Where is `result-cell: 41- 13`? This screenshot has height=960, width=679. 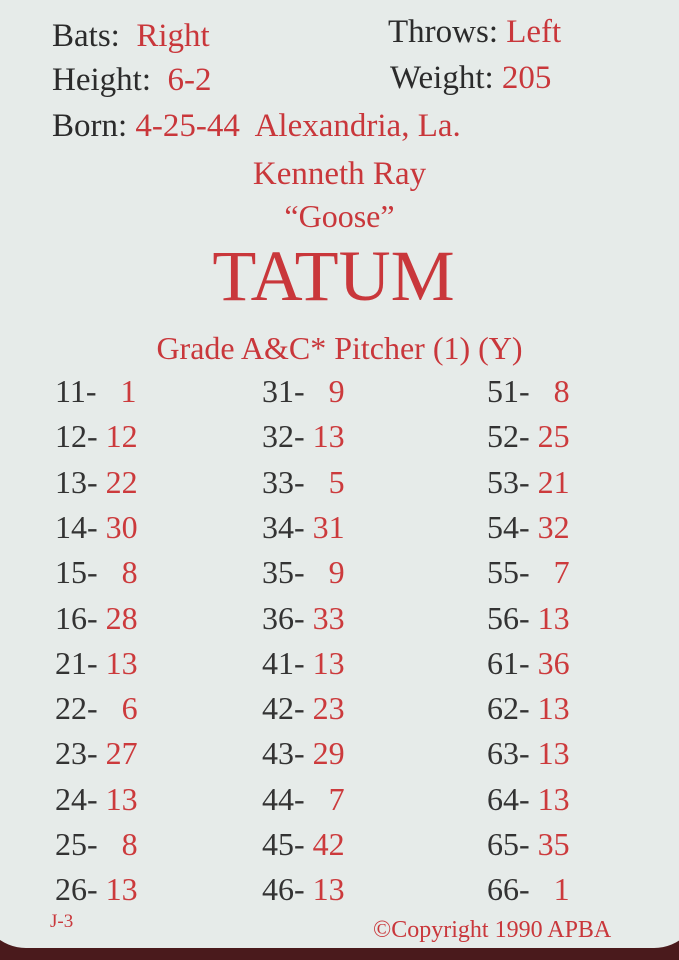 result-cell: 41- 13 is located at coordinates (303, 663).